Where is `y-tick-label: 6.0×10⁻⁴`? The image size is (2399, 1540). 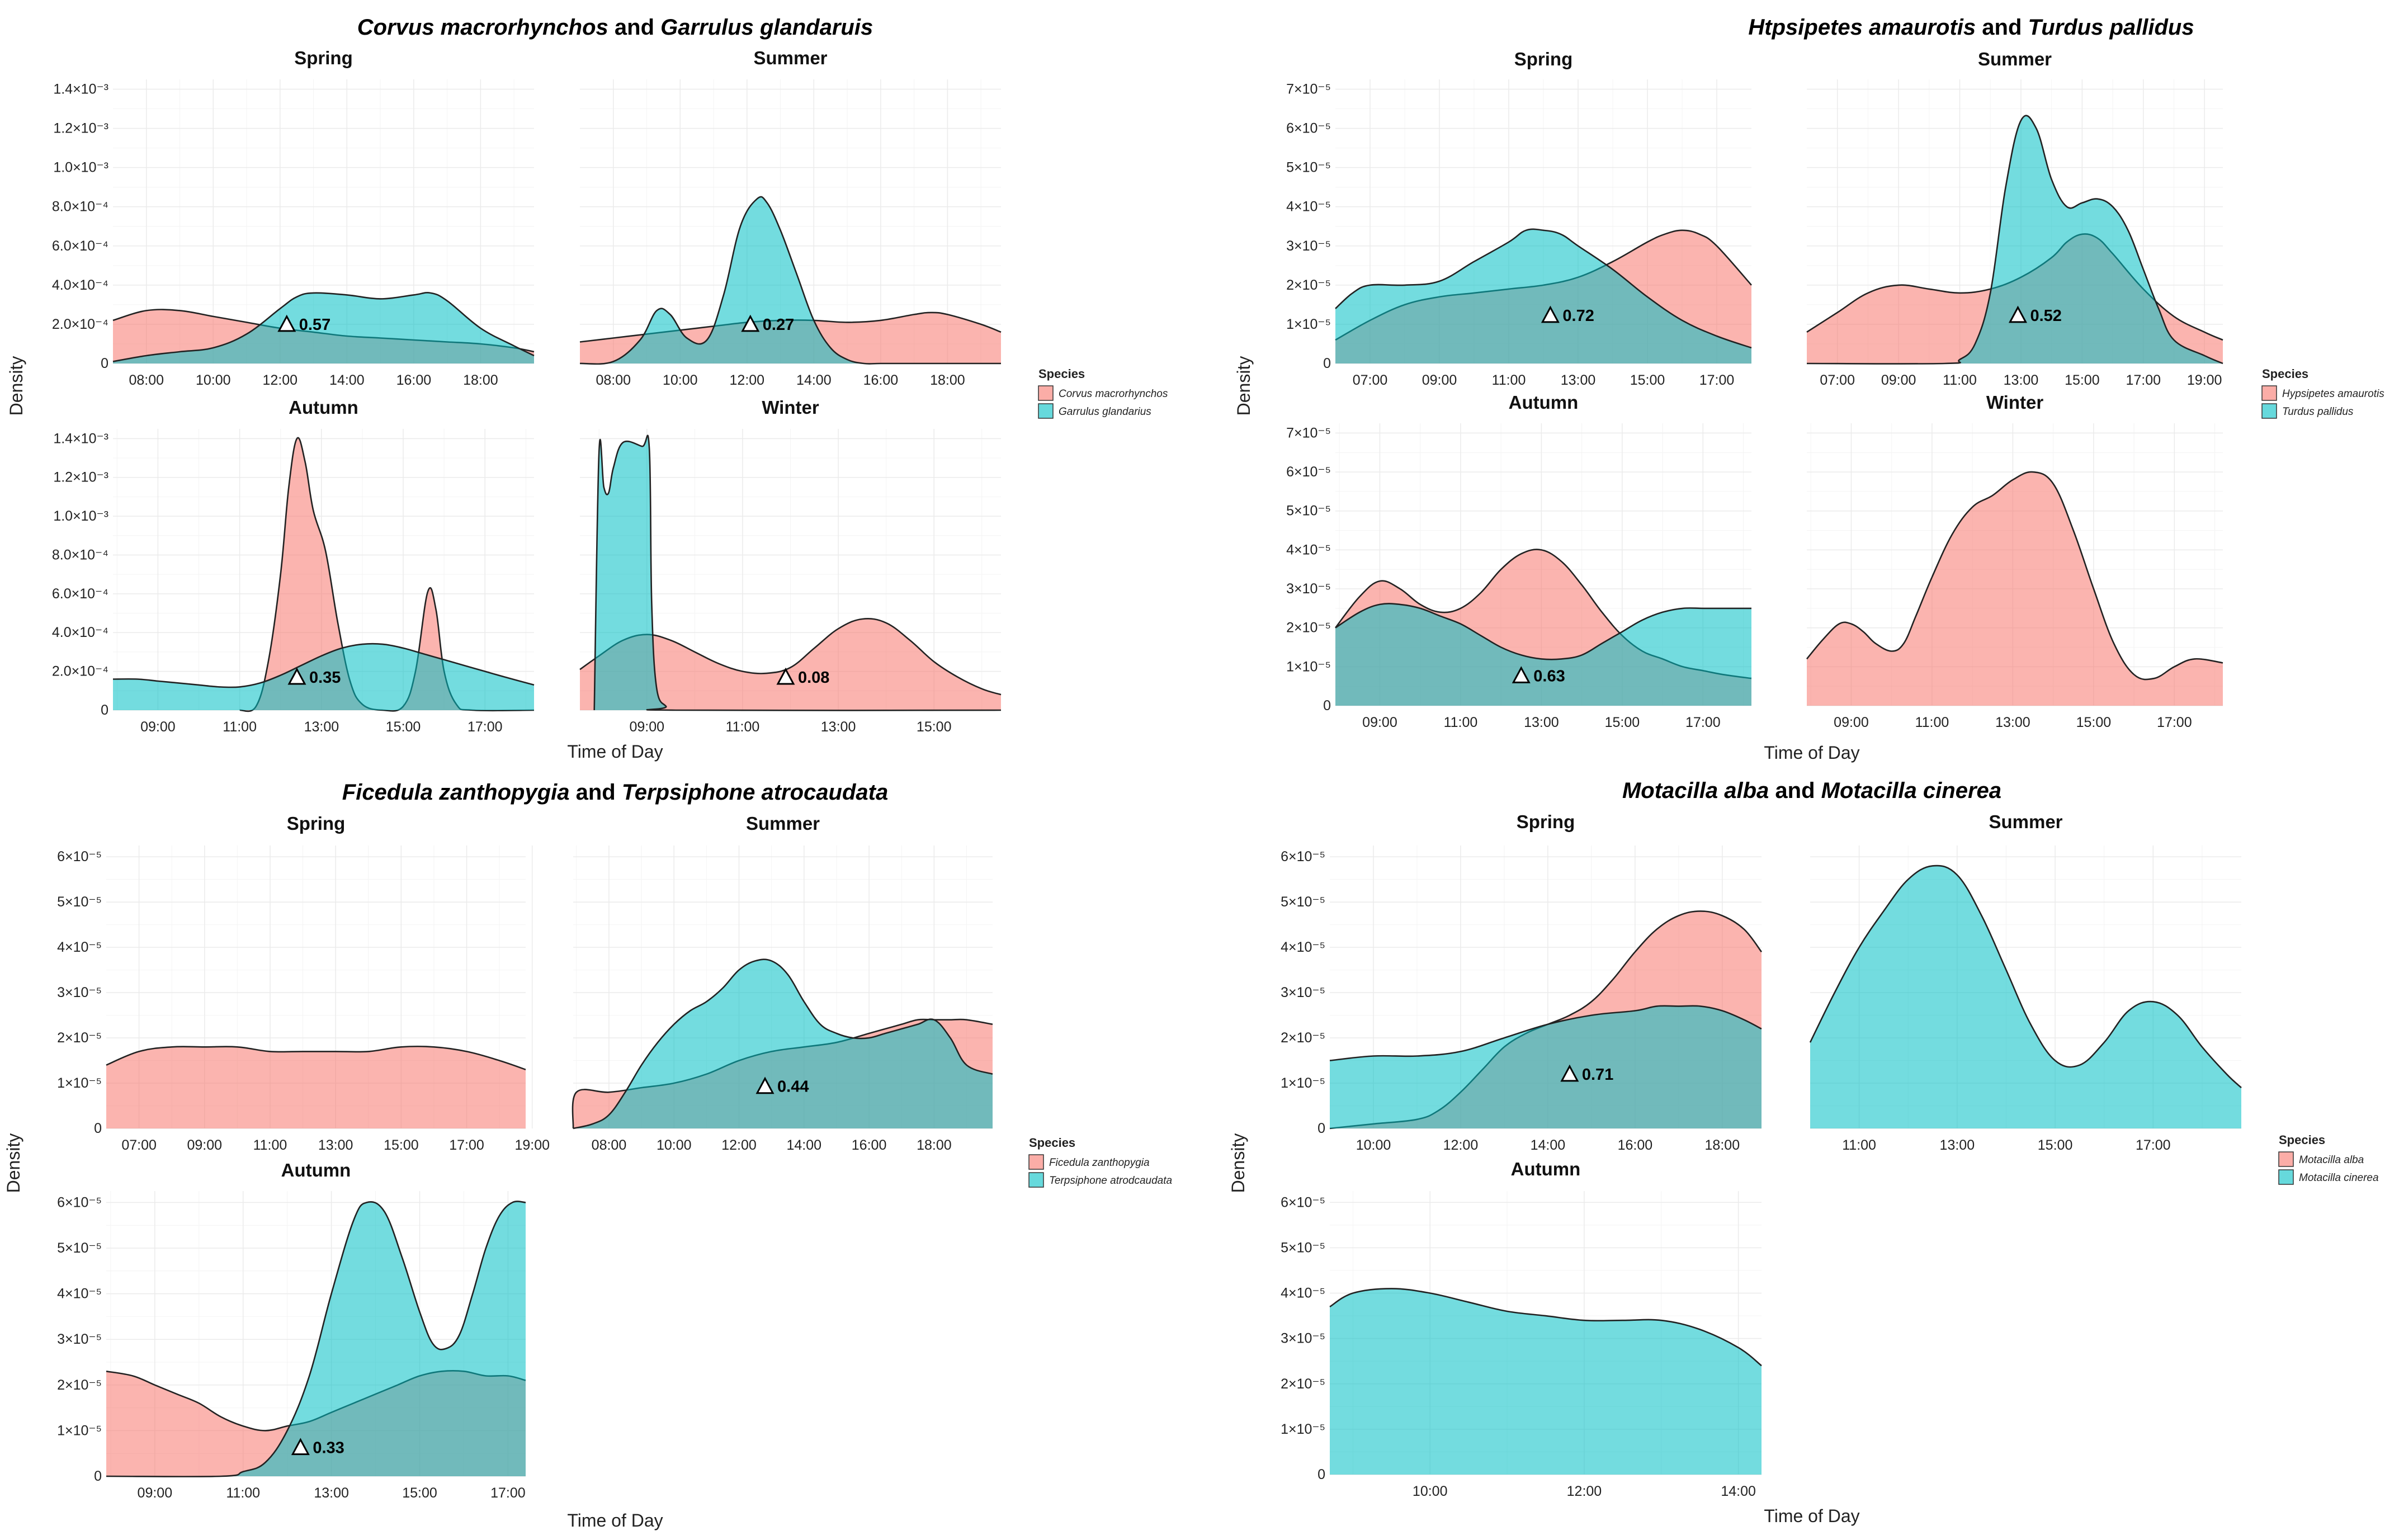
y-tick-label: 6.0×10⁻⁴ is located at coordinates (80, 246).